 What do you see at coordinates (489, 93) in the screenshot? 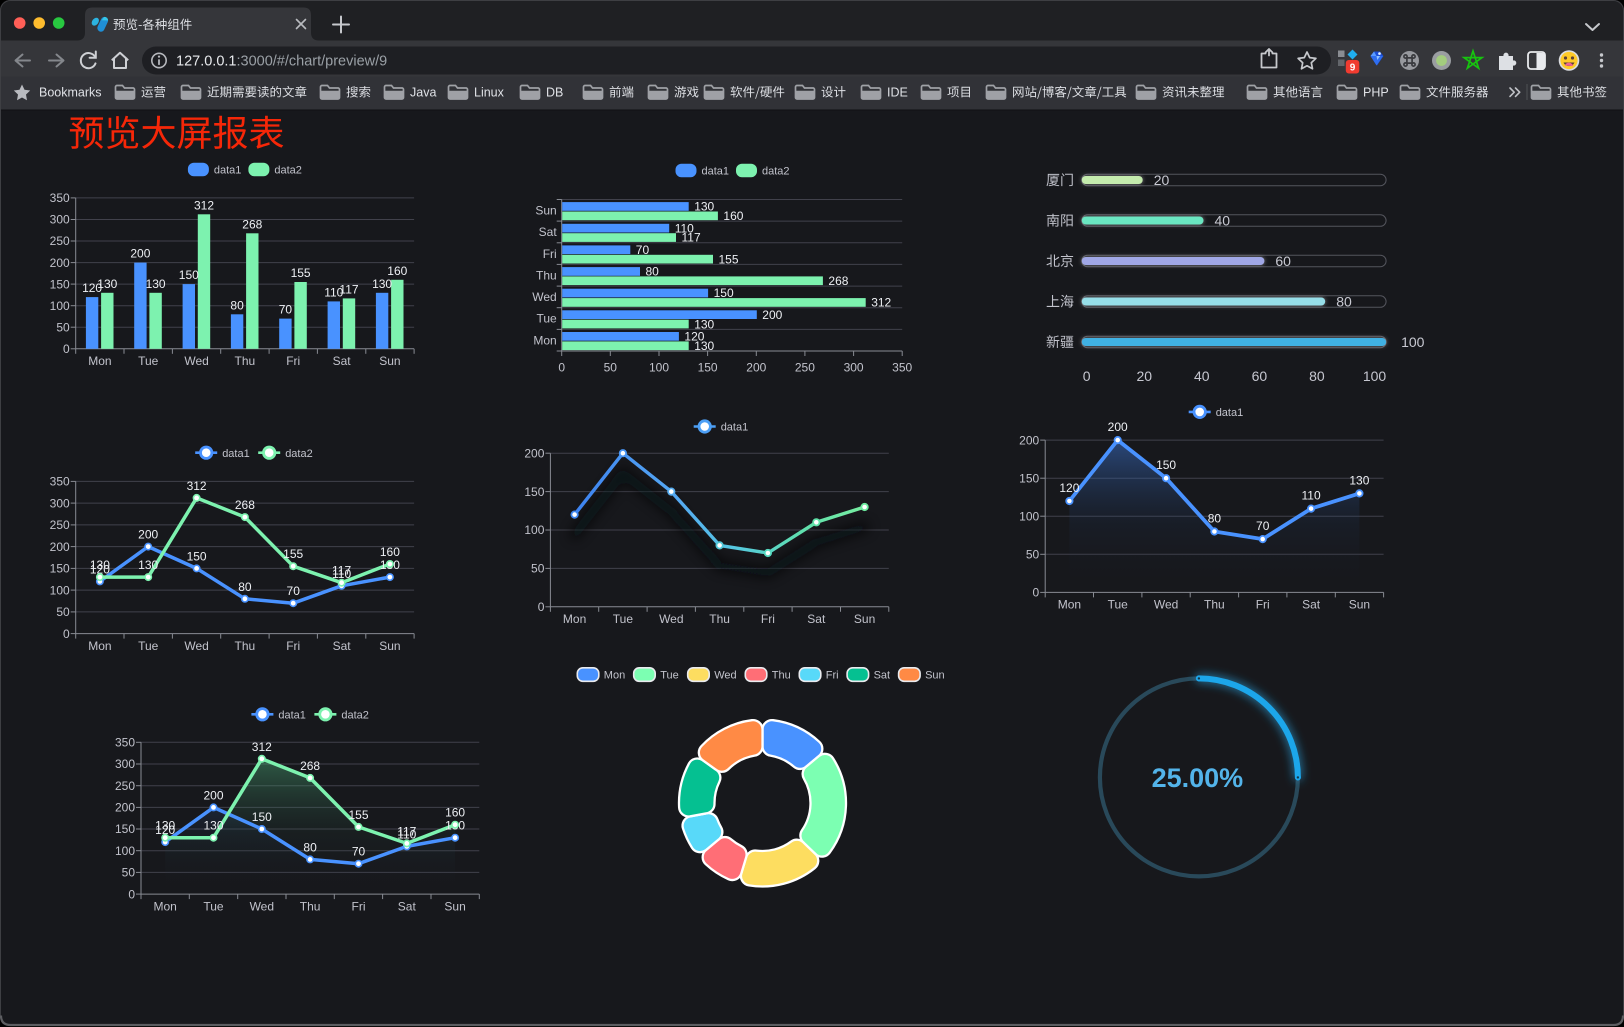
I see `svg-text: Linux` at bounding box center [489, 93].